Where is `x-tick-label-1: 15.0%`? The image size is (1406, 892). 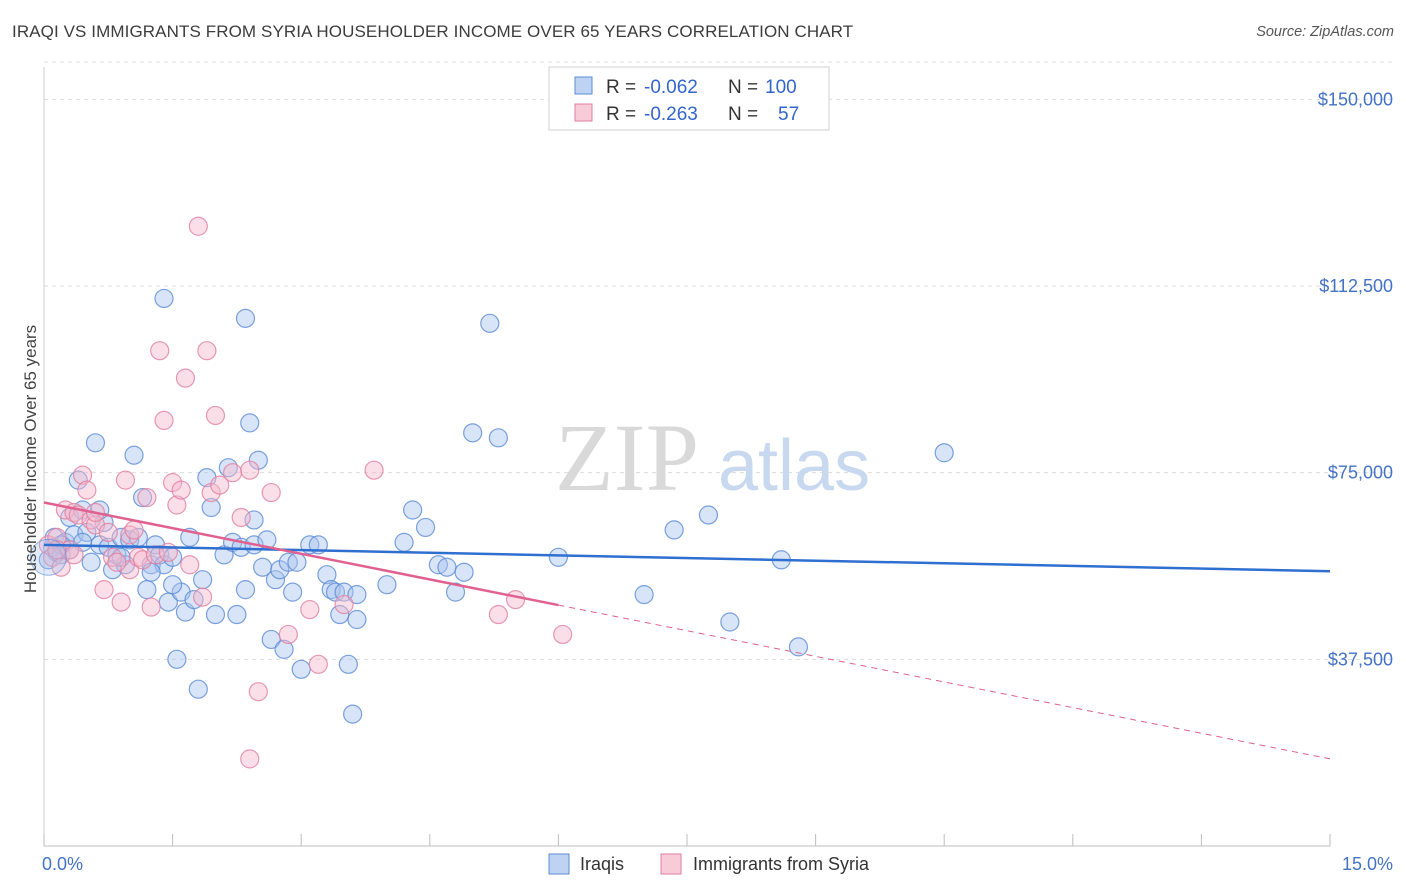 x-tick-label-1: 15.0% is located at coordinates (1367, 864).